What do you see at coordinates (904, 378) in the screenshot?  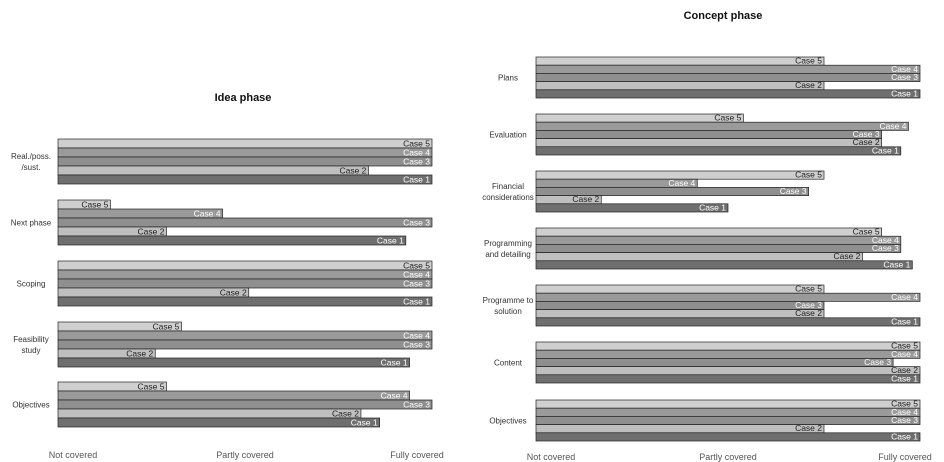 I see `bar-label-content-case-1: Case 1` at bounding box center [904, 378].